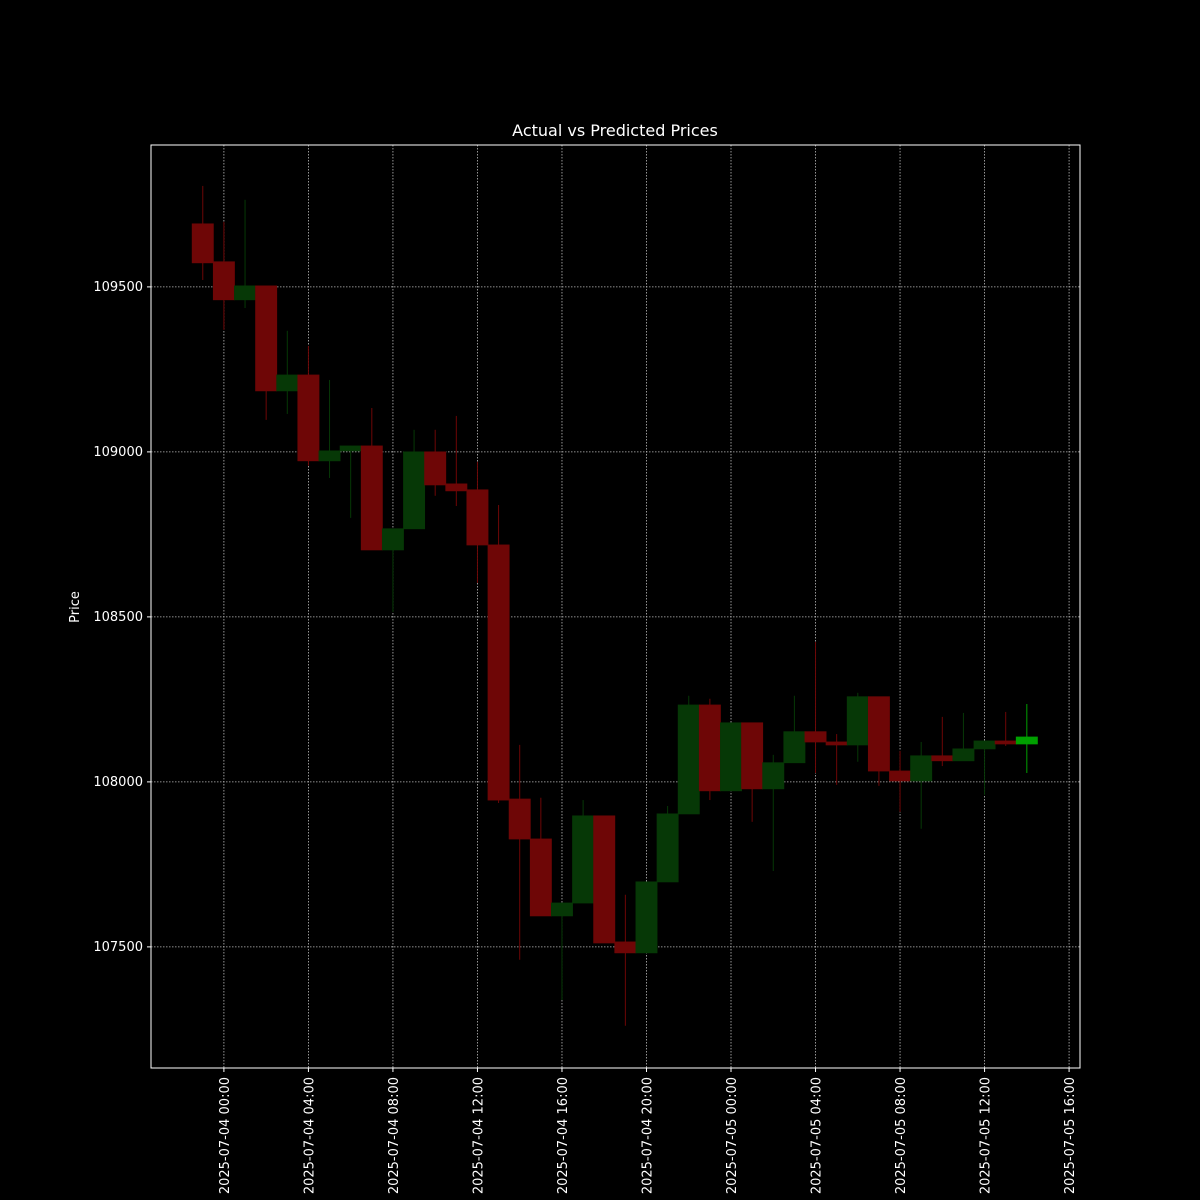 Image resolution: width=1200 pixels, height=1200 pixels. Describe the element at coordinates (75, 607) in the screenshot. I see `y-axis-label: Price` at that location.